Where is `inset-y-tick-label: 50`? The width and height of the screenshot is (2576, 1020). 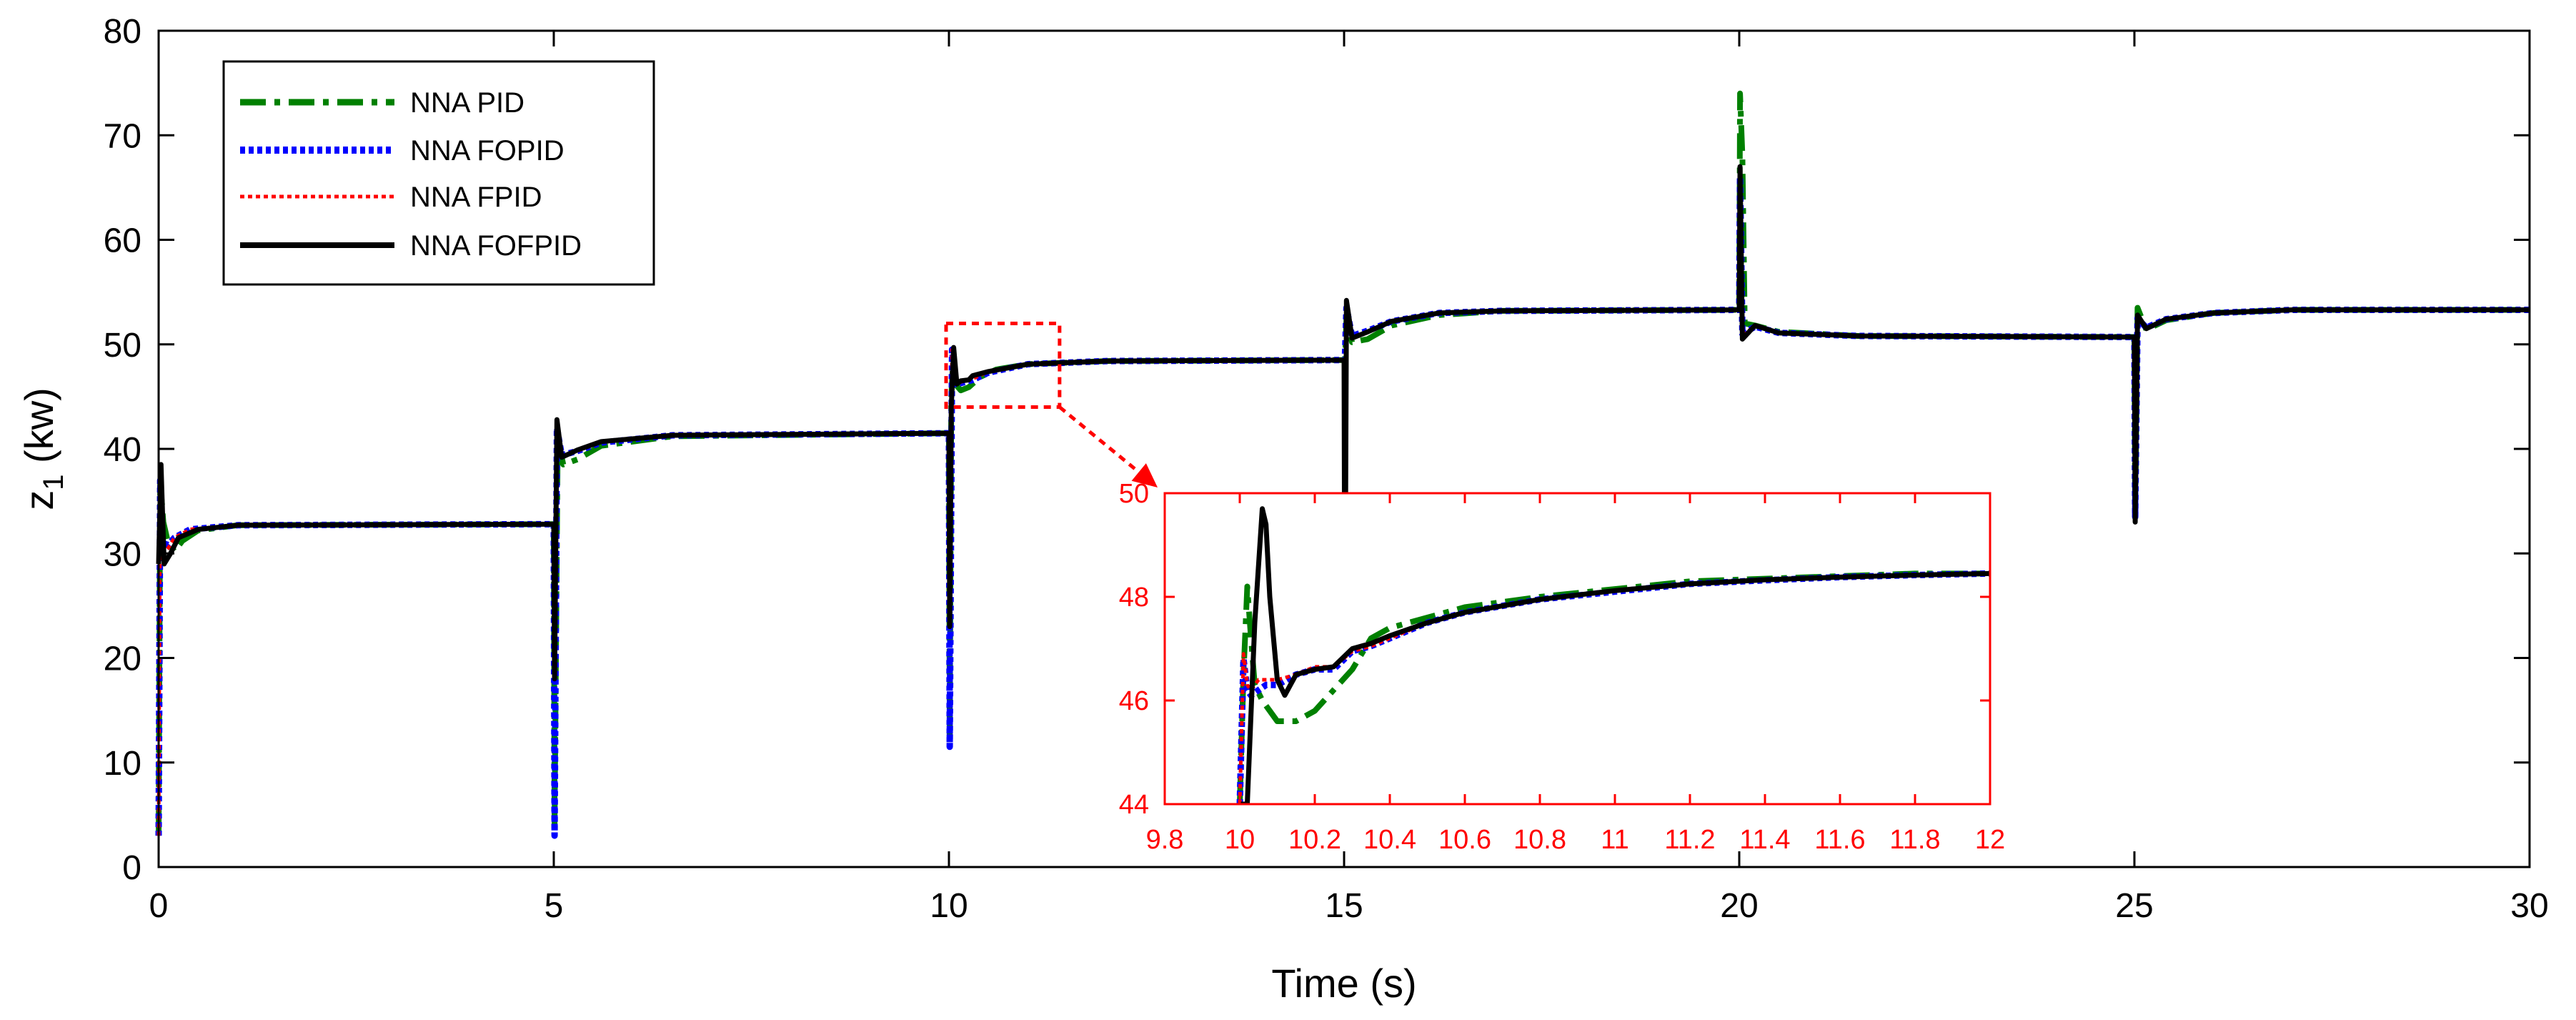 inset-y-tick-label: 50 is located at coordinates (1134, 494).